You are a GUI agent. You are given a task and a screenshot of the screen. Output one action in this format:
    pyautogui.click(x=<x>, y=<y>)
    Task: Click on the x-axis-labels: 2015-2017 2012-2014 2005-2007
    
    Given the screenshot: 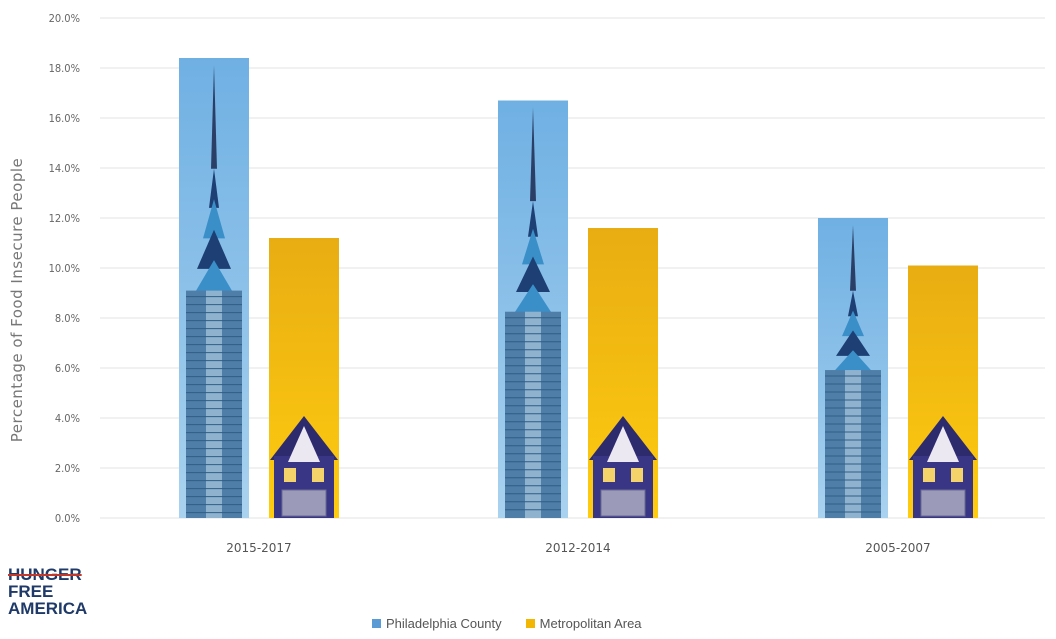 What is the action you would take?
    pyautogui.click(x=578, y=548)
    